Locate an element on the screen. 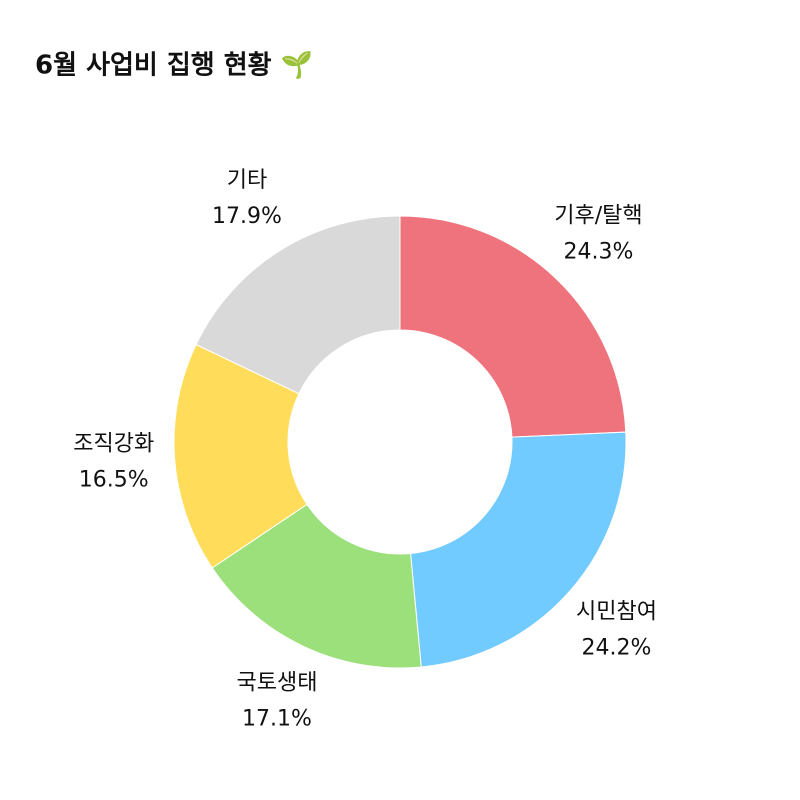  slice-value: 17.9% is located at coordinates (247, 216).